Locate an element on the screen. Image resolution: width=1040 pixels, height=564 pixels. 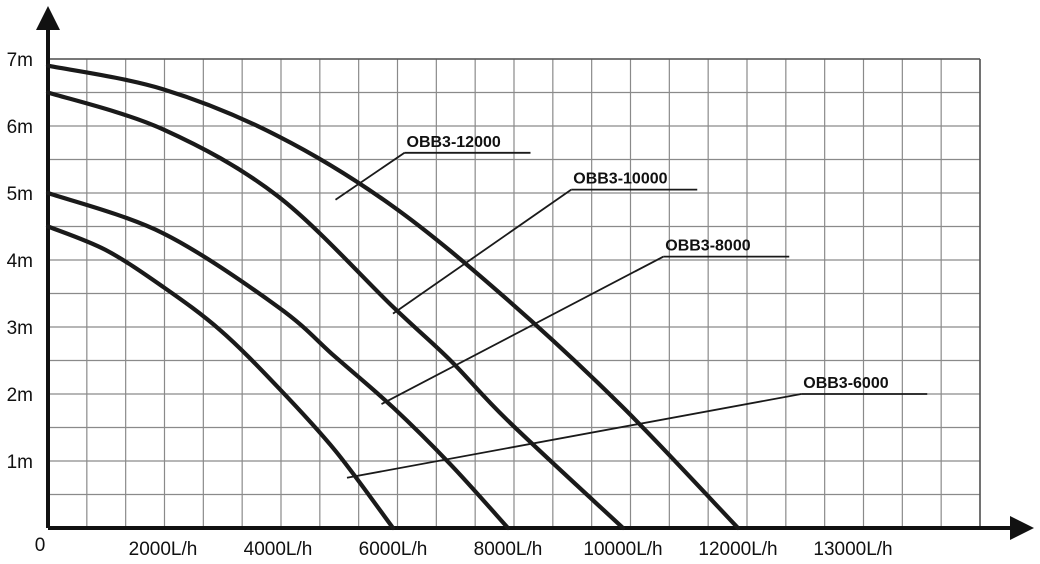
series-label-obb3-6000: OBB3-6000 is located at coordinates (845, 383).